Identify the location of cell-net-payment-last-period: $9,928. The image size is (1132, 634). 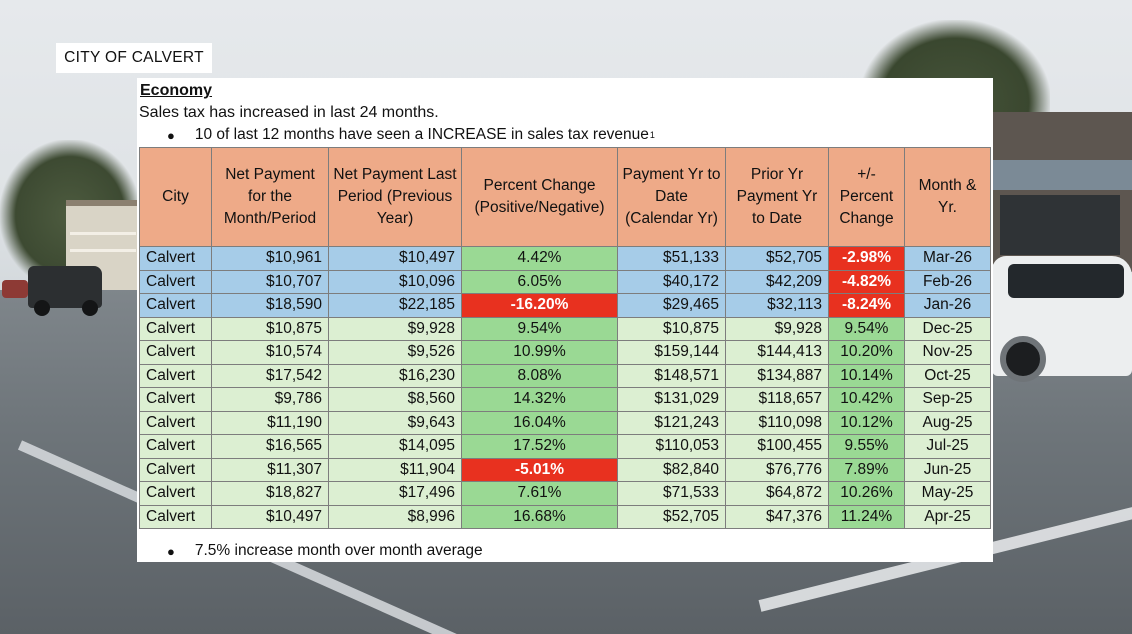
(395, 328).